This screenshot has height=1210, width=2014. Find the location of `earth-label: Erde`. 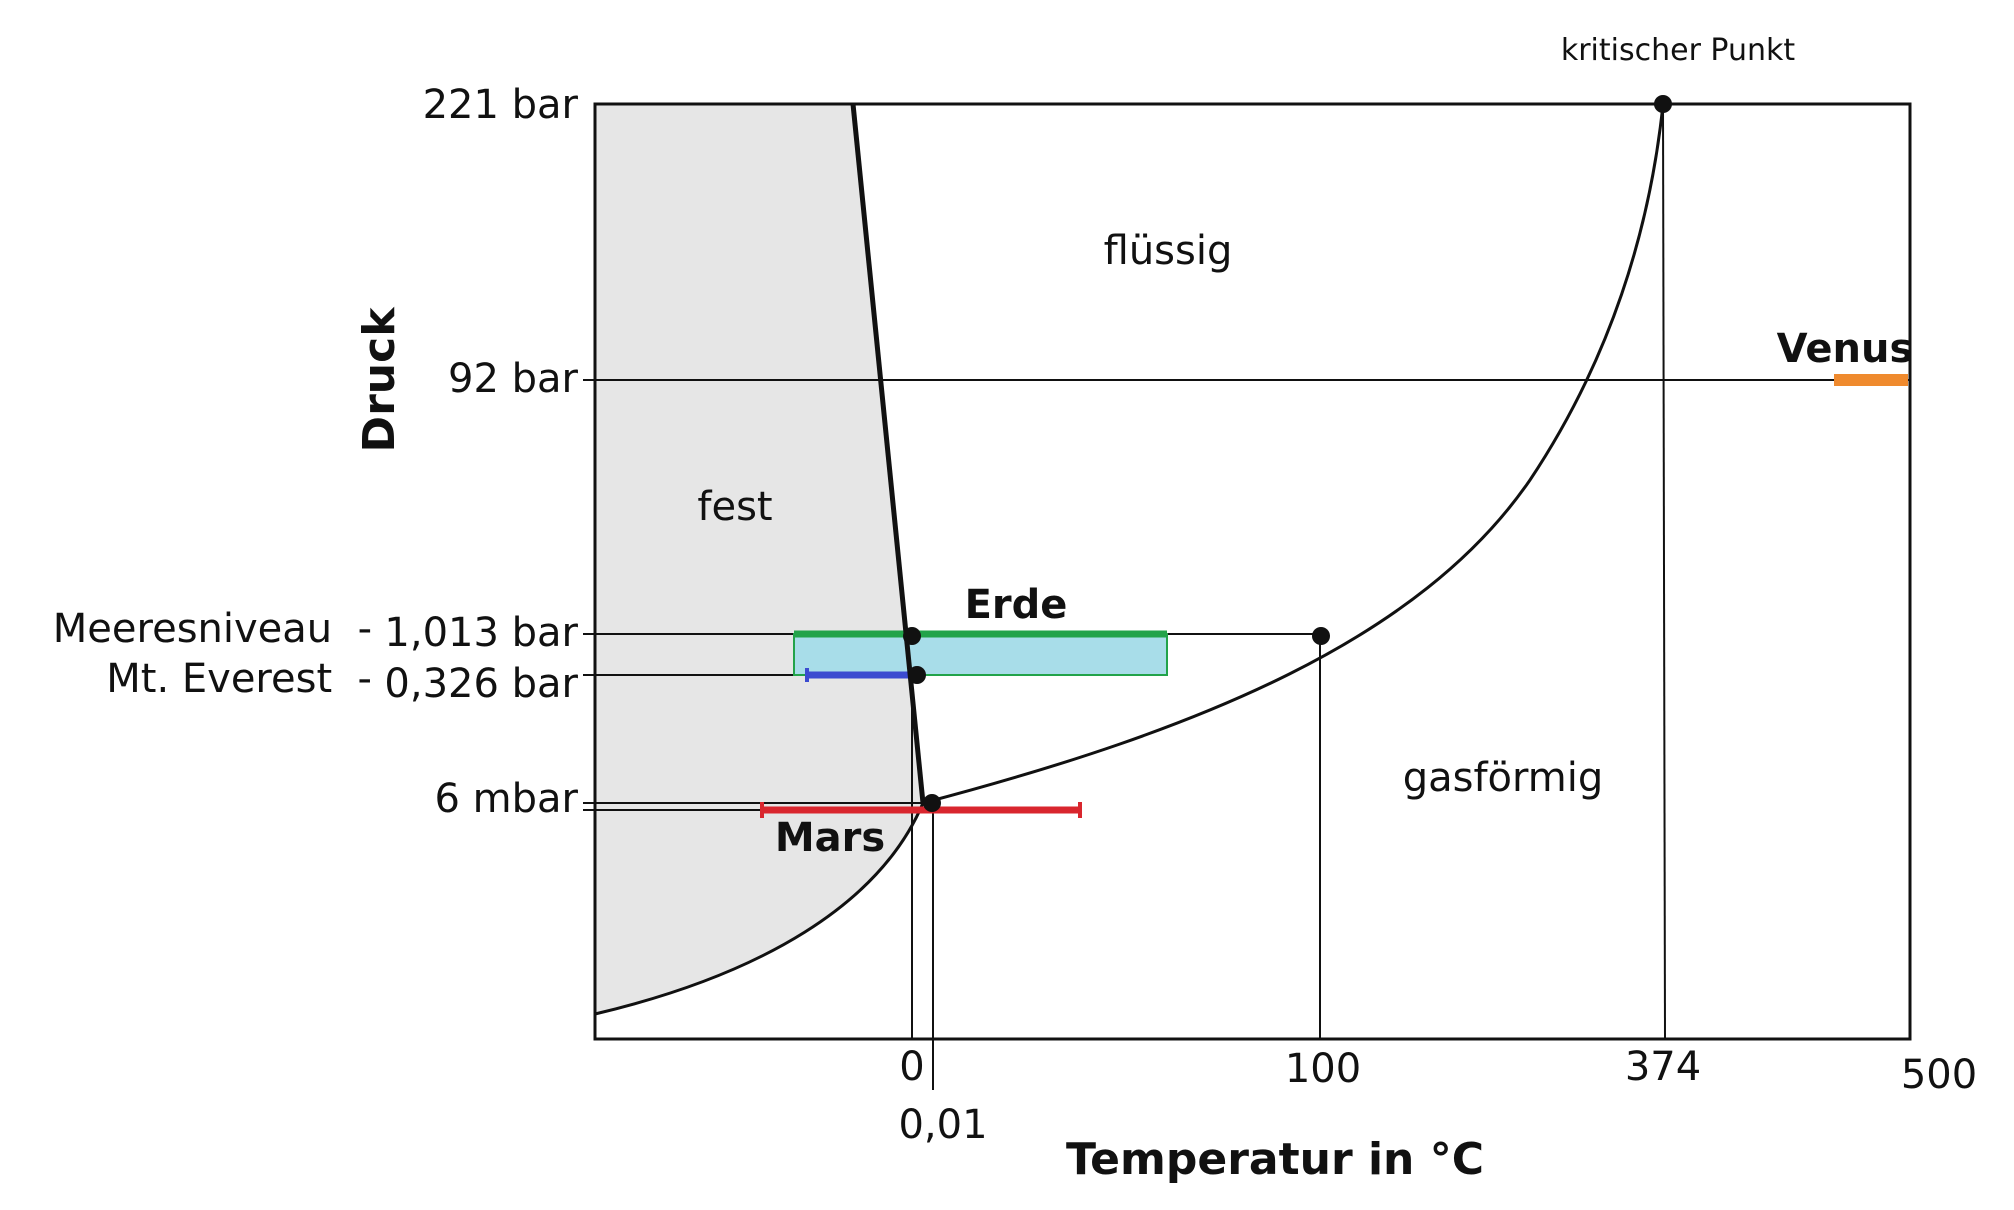

earth-label: Erde is located at coordinates (1016, 605).